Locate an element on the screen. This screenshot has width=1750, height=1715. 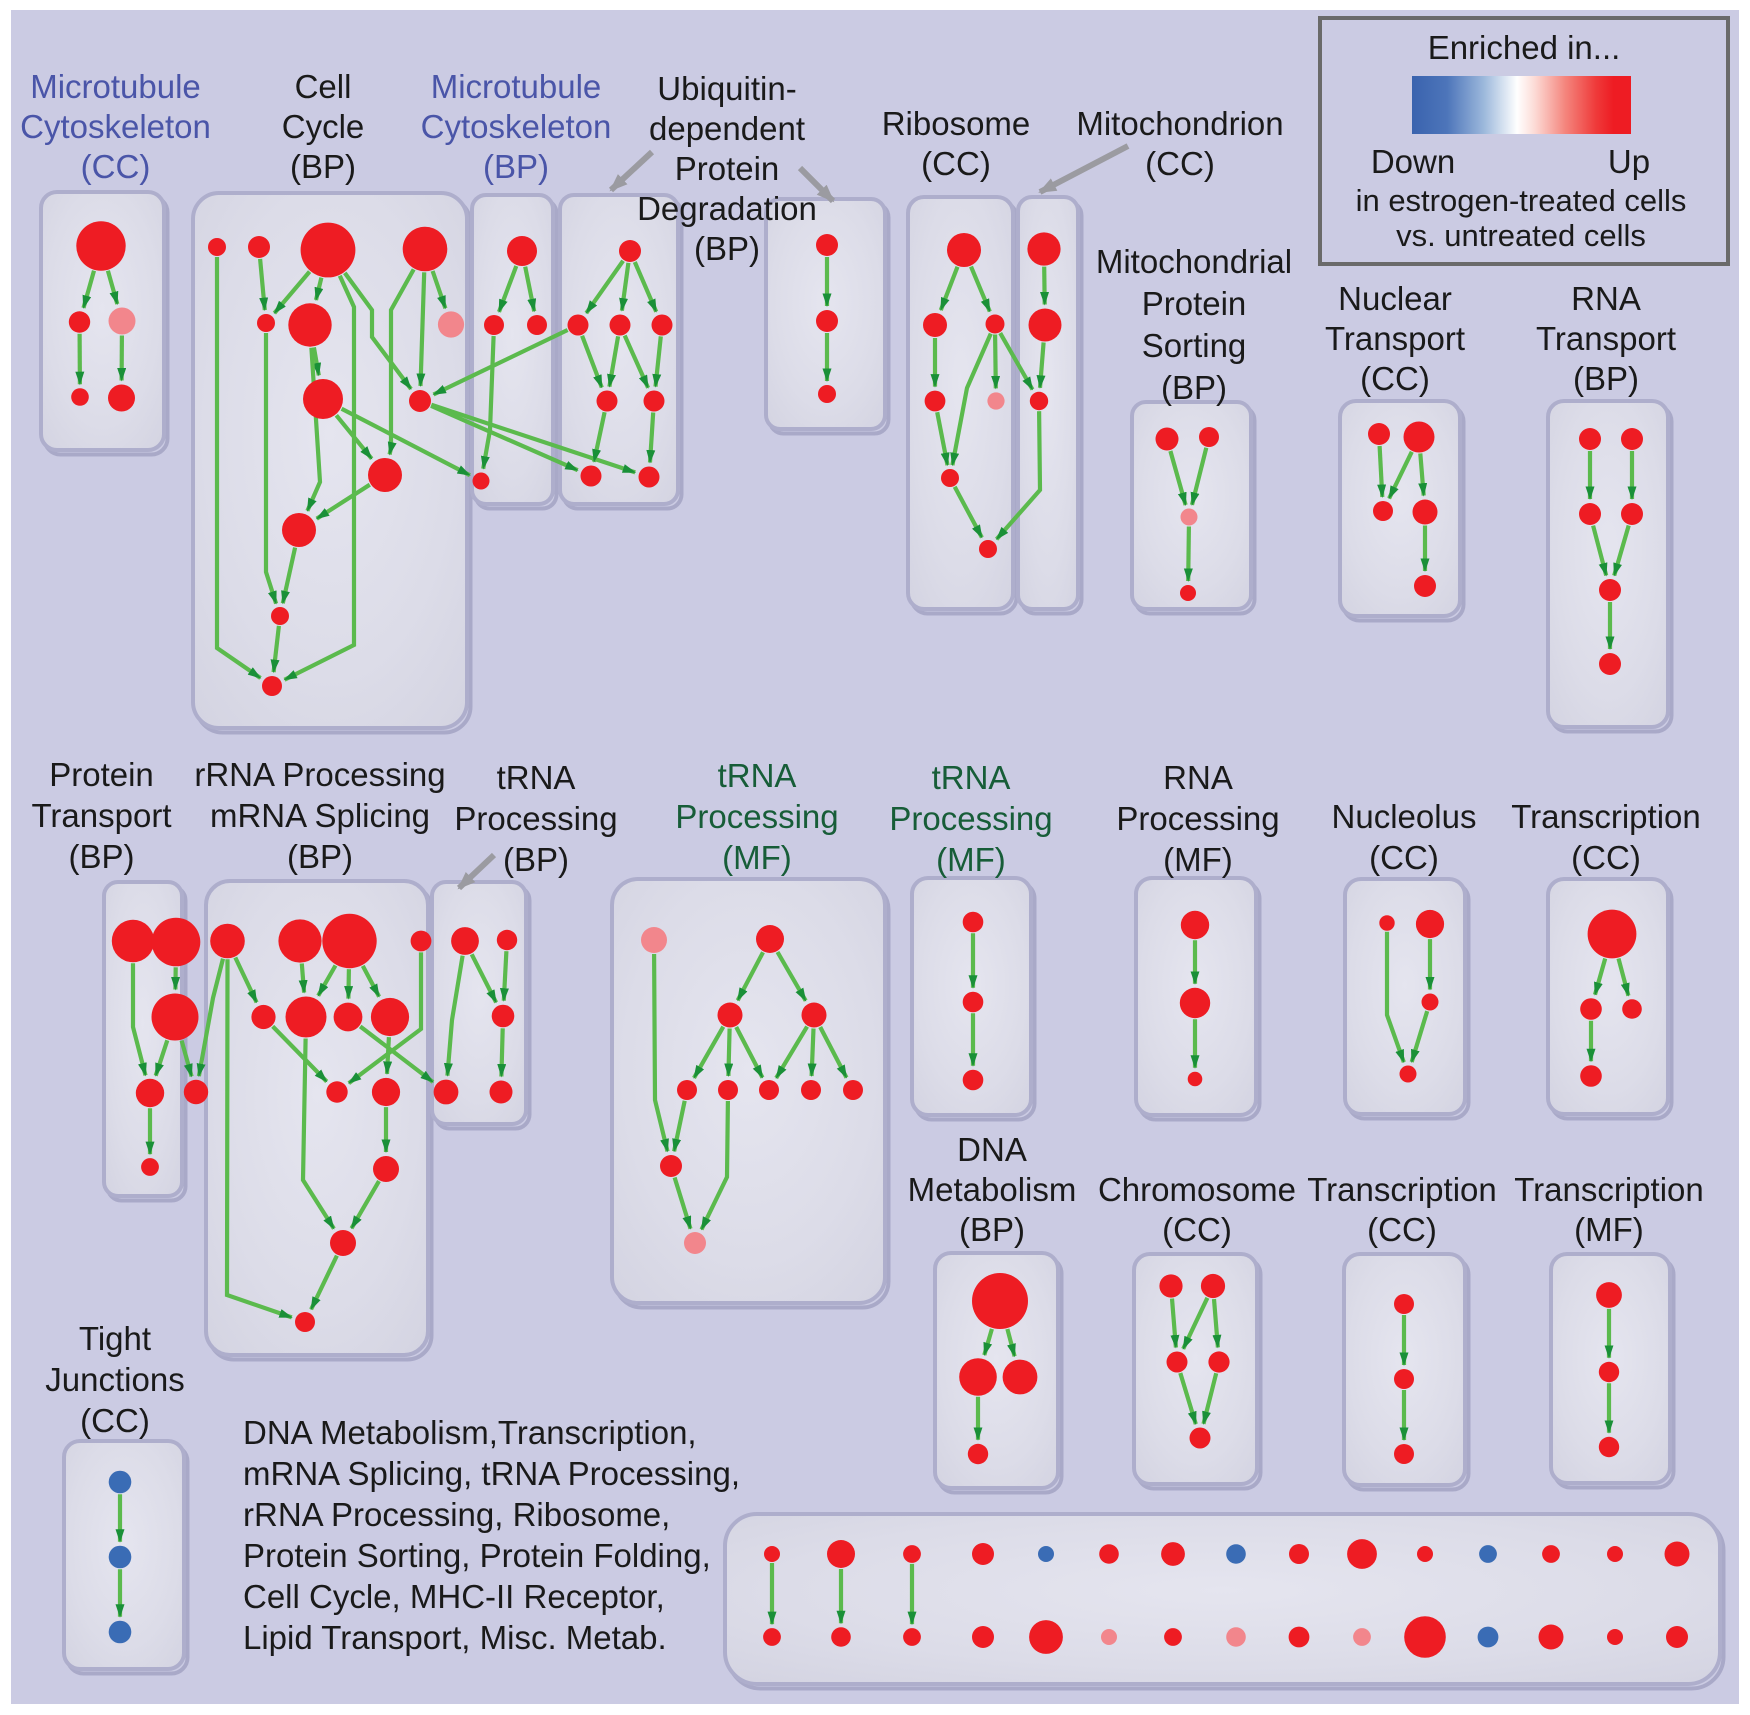
svg-text: Nucleolus is located at coordinates (1404, 816).